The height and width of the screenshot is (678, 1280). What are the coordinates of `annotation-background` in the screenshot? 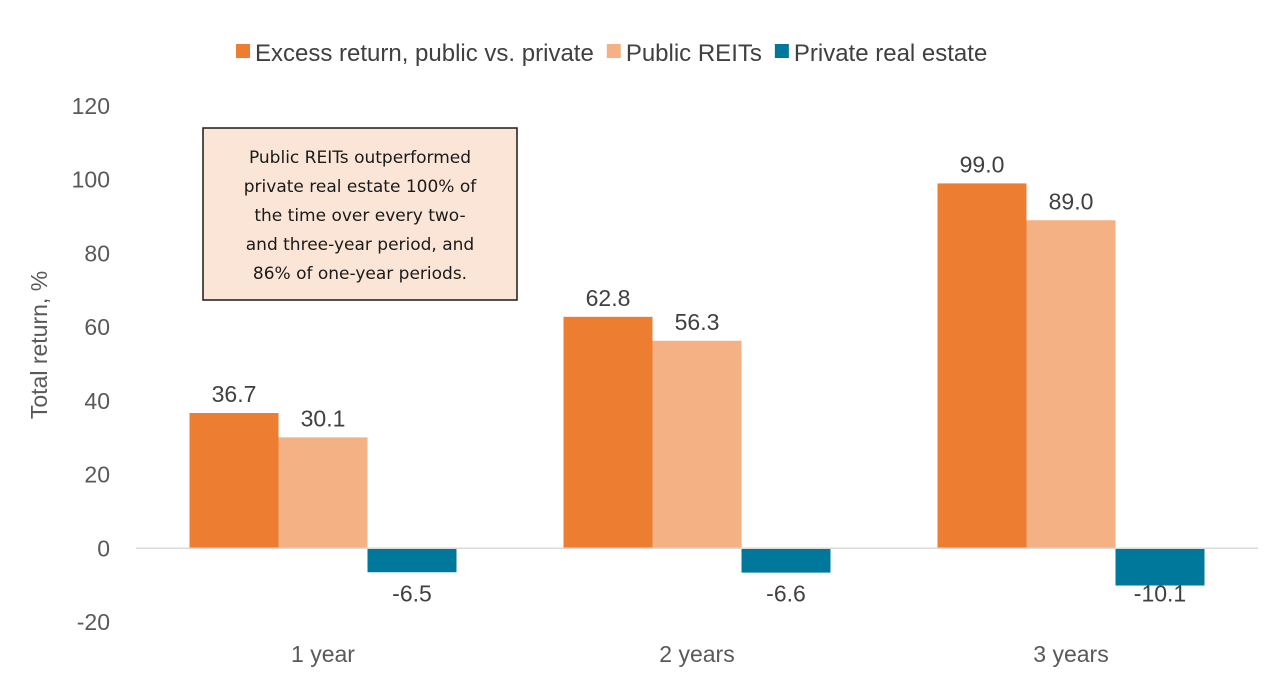 It's located at (360, 214).